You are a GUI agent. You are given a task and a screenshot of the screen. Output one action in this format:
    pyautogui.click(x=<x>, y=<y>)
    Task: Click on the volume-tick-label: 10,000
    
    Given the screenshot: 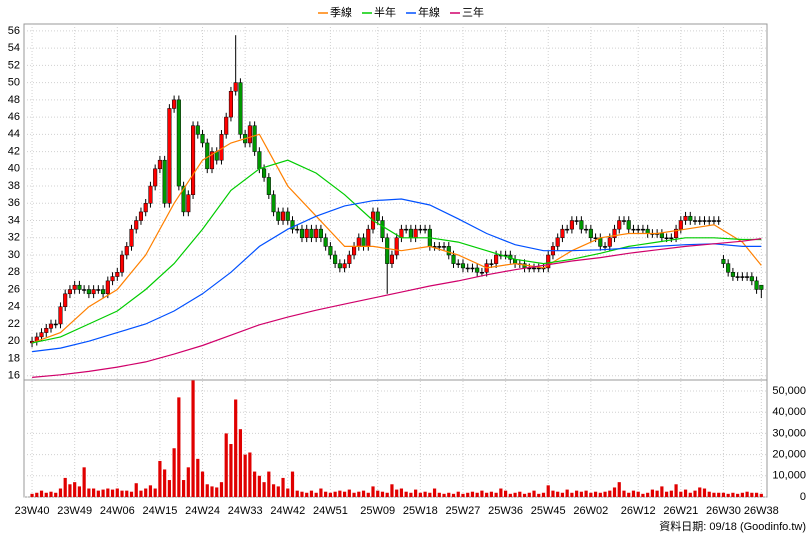 What is the action you would take?
    pyautogui.click(x=789, y=476)
    